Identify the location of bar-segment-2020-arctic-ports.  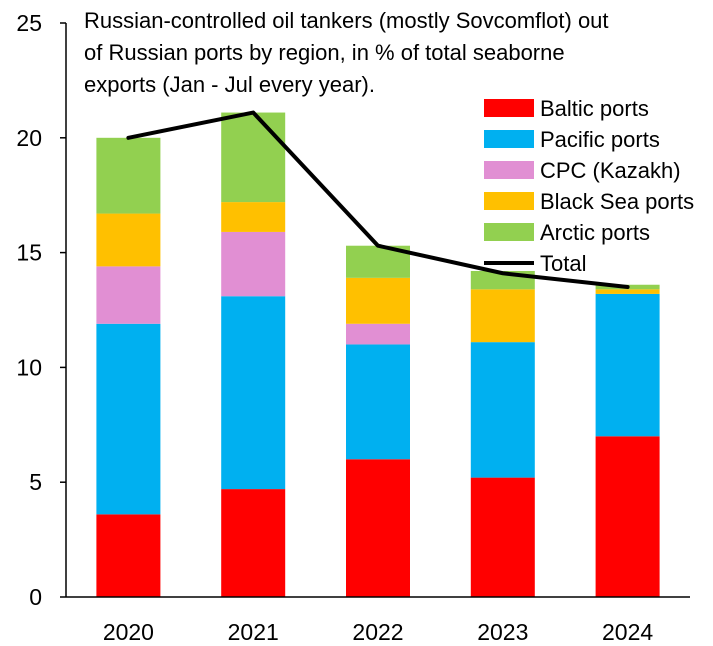
(128, 175).